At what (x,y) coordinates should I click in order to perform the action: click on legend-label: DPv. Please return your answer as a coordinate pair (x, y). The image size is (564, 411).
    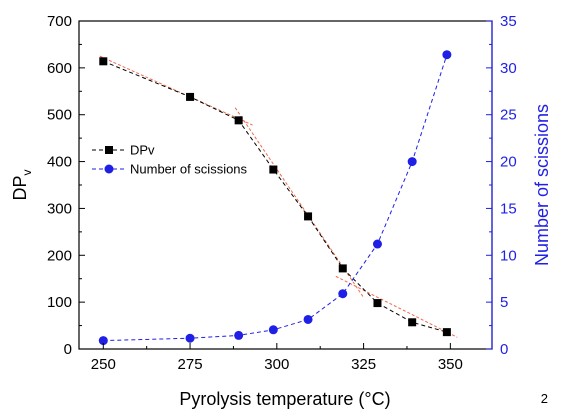
    Looking at the image, I should click on (142, 150).